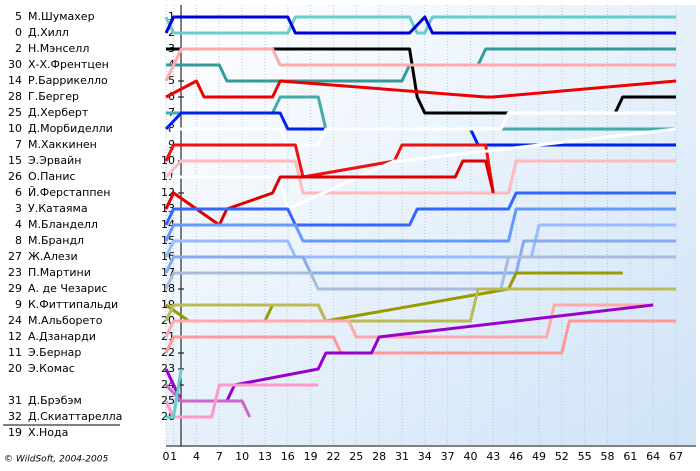  I want to click on driver-name: М.Альборето, so click(65, 320).